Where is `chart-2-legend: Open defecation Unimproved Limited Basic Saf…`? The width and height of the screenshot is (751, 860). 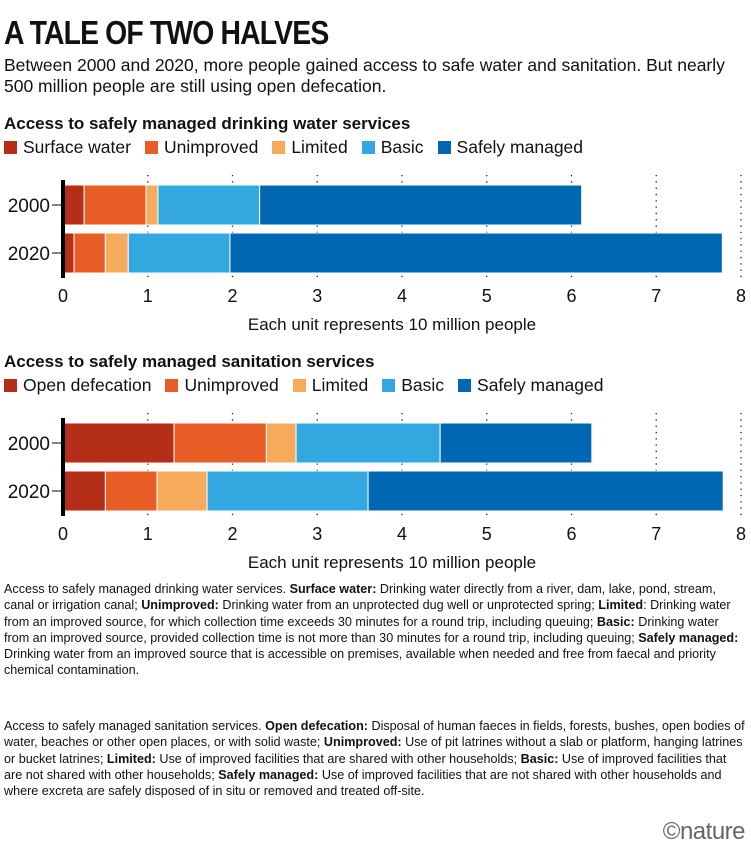
chart-2-legend: Open defecation Unimproved Limited Basic Saf… is located at coordinates (304, 385).